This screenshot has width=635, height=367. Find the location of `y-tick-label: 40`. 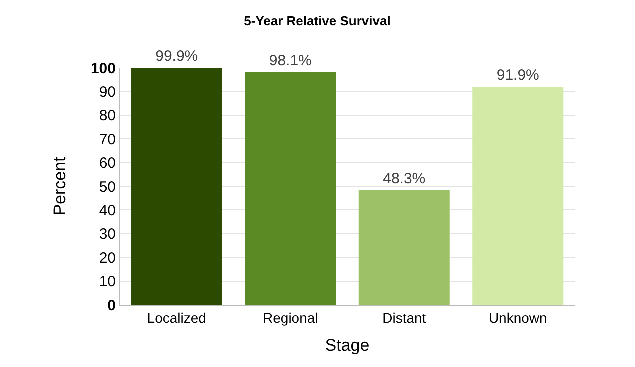

y-tick-label: 40 is located at coordinates (107, 211).